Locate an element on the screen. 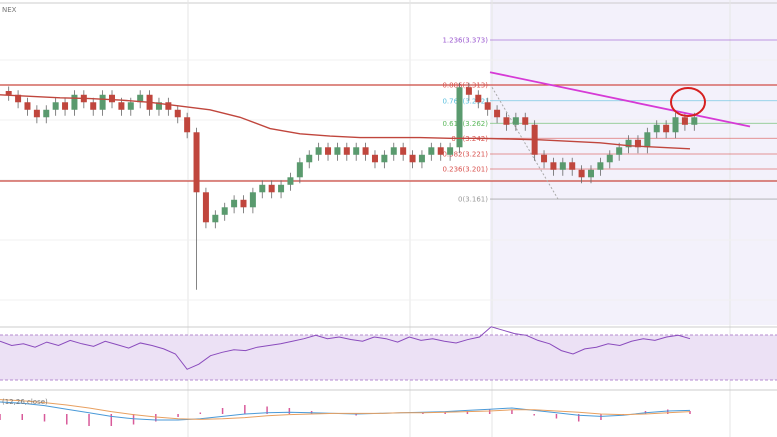 Image resolution: width=777 pixels, height=437 pixels. trendline is located at coordinates (620, 99).